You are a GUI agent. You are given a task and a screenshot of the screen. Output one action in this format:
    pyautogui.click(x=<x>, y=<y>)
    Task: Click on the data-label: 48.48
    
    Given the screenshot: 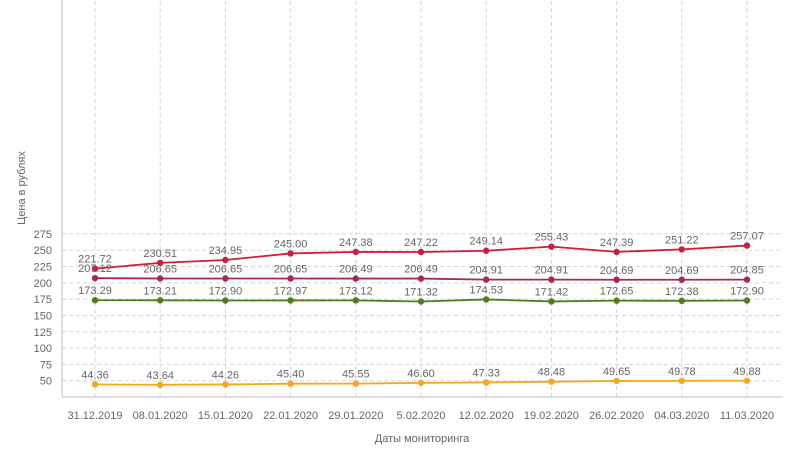 What is the action you would take?
    pyautogui.click(x=552, y=373)
    